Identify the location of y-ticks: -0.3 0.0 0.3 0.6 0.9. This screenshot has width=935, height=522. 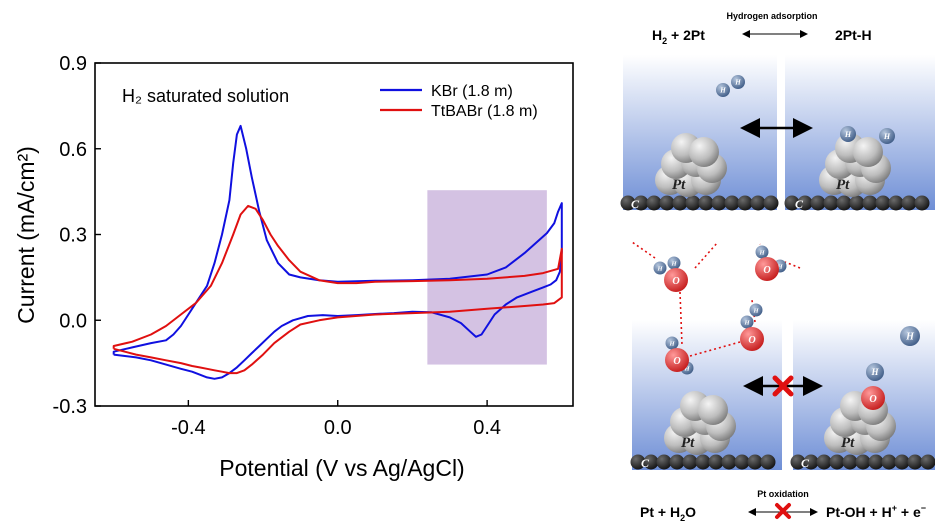
(77, 235).